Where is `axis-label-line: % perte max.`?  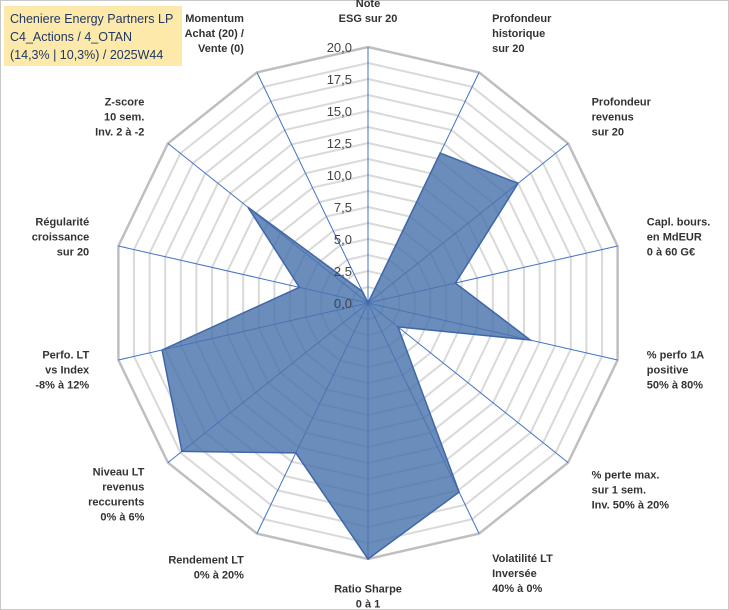 axis-label-line: % perte max. is located at coordinates (626, 476).